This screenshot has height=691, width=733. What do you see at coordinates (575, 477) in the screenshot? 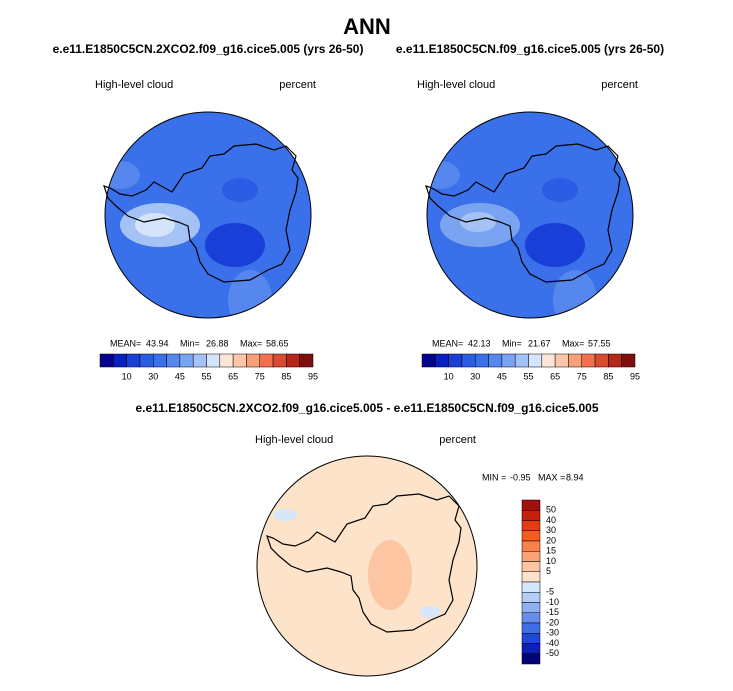
I see `stat-value: 8.94` at bounding box center [575, 477].